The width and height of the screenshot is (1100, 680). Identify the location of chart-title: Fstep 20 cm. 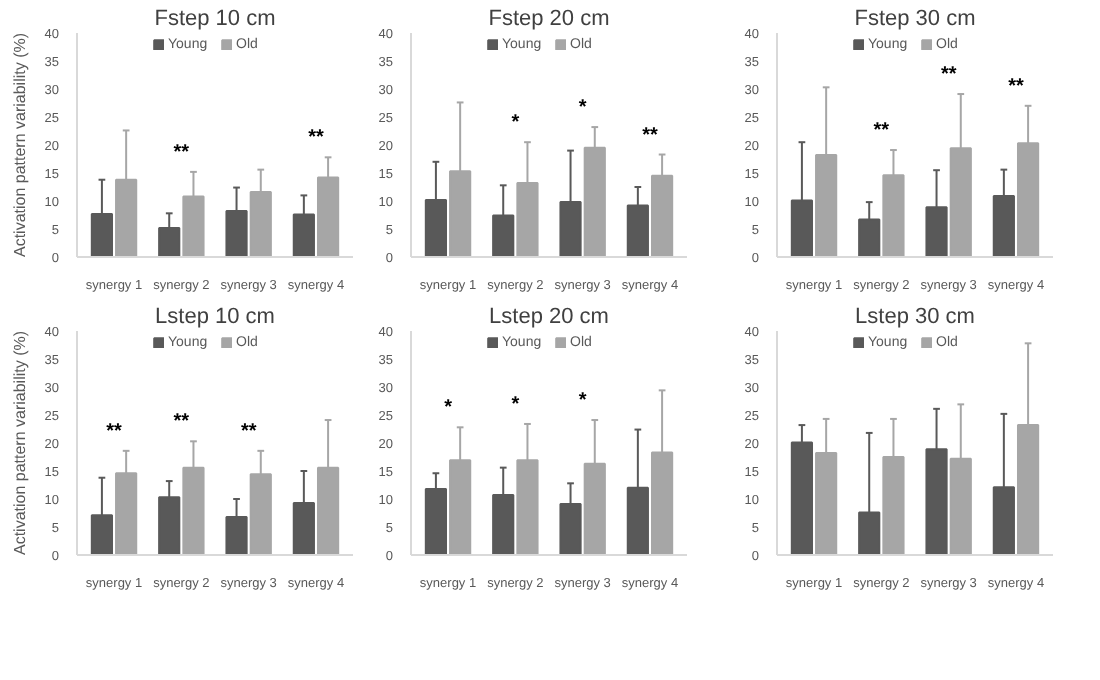
(549, 19).